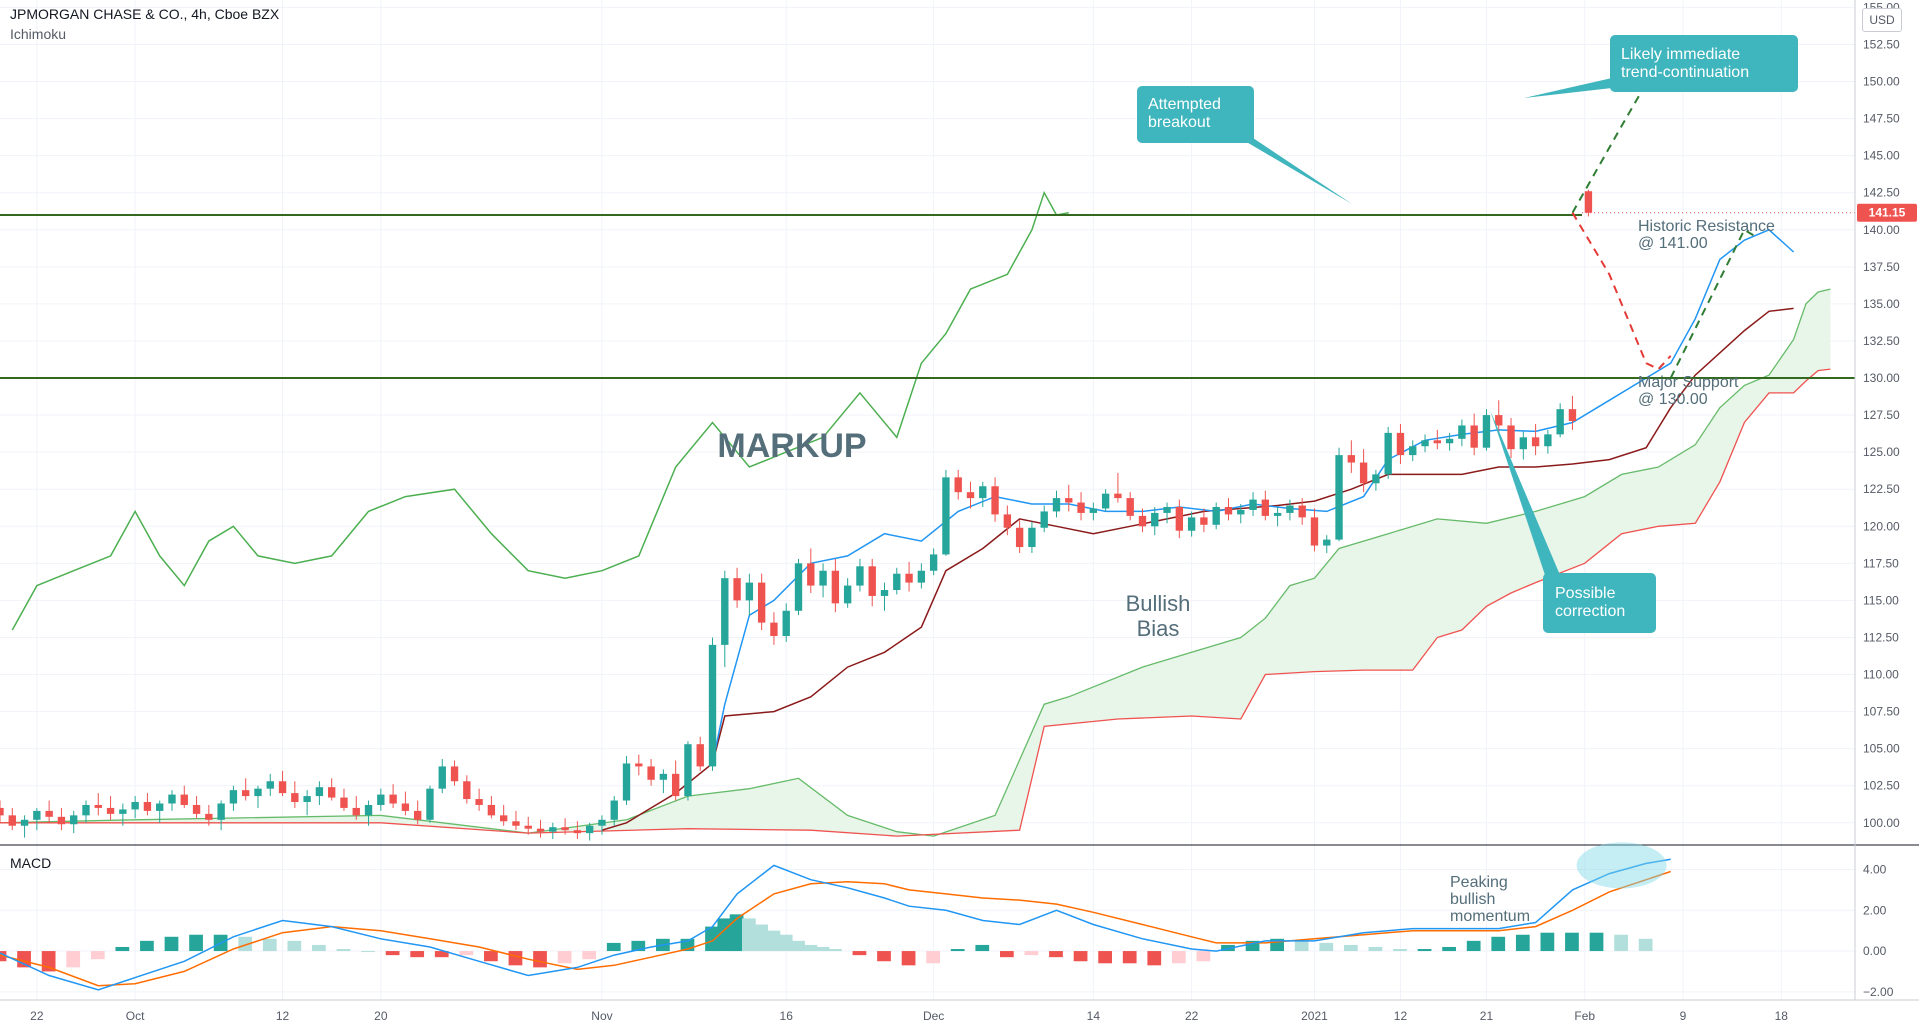  What do you see at coordinates (1192, 1016) in the screenshot?
I see `time-tick-label: 22` at bounding box center [1192, 1016].